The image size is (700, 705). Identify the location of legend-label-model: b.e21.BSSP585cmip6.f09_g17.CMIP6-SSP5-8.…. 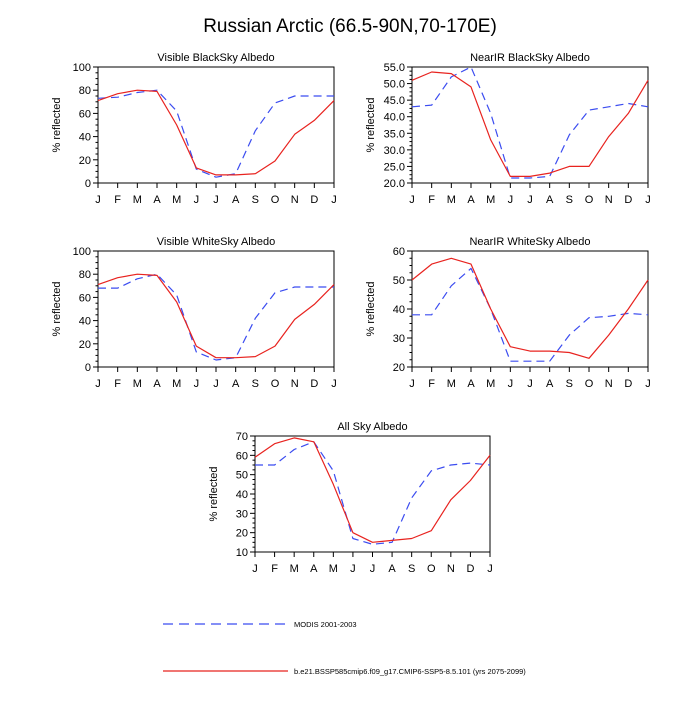
(410, 671).